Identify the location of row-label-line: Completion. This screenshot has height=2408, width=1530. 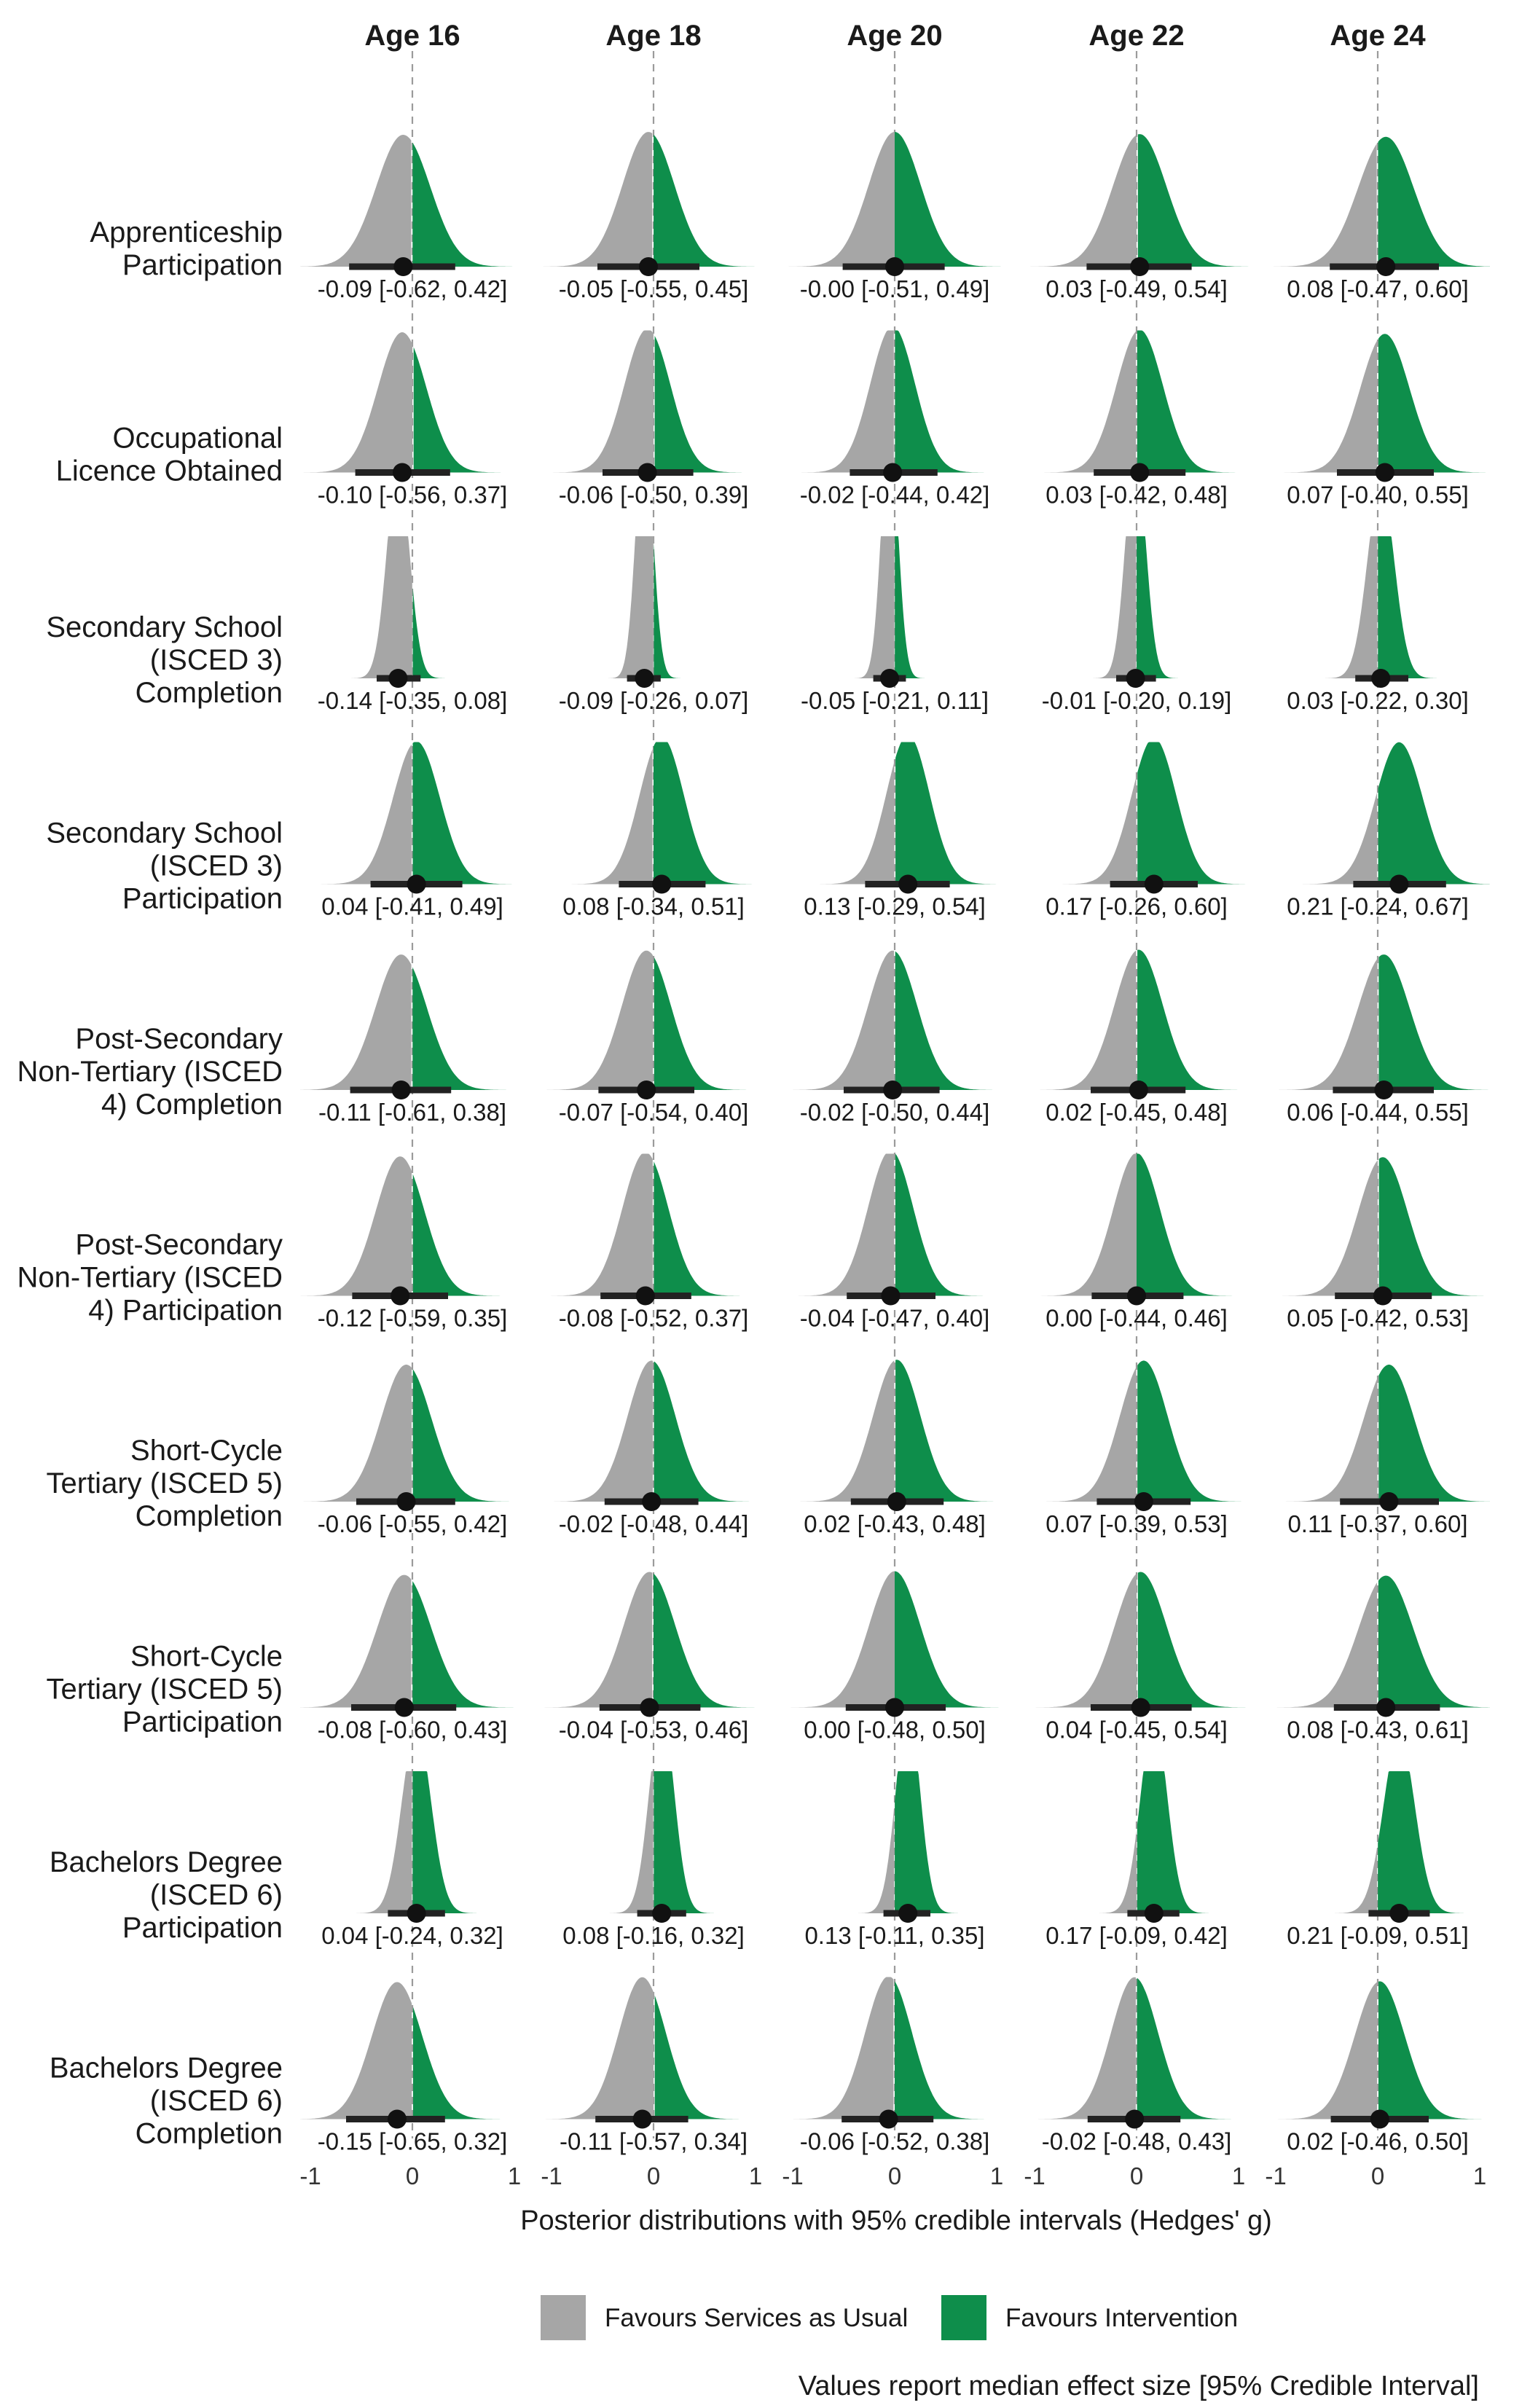
(209, 1516).